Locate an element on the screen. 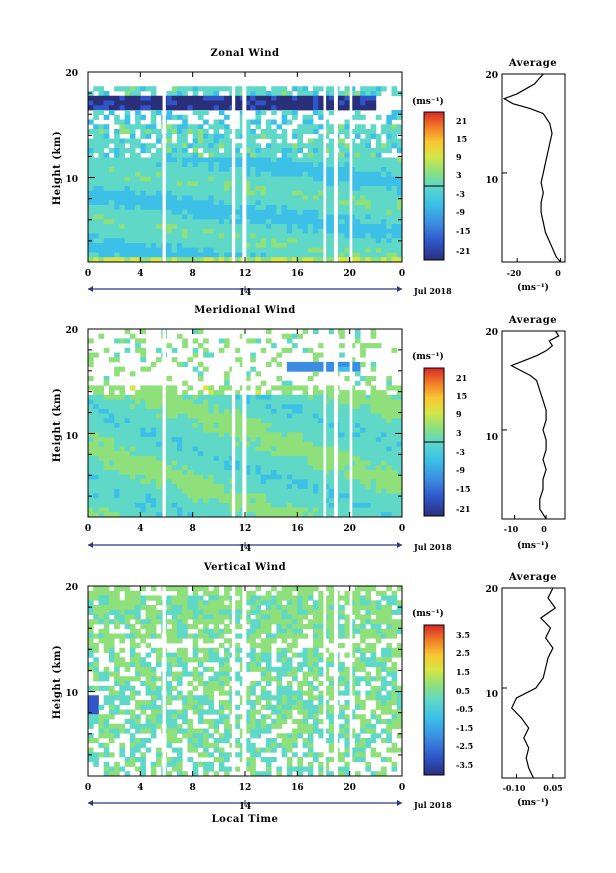  colorbar: (ms⁻¹) 21 15 9 3 -3 -9 -15 -21 is located at coordinates (441, 178).